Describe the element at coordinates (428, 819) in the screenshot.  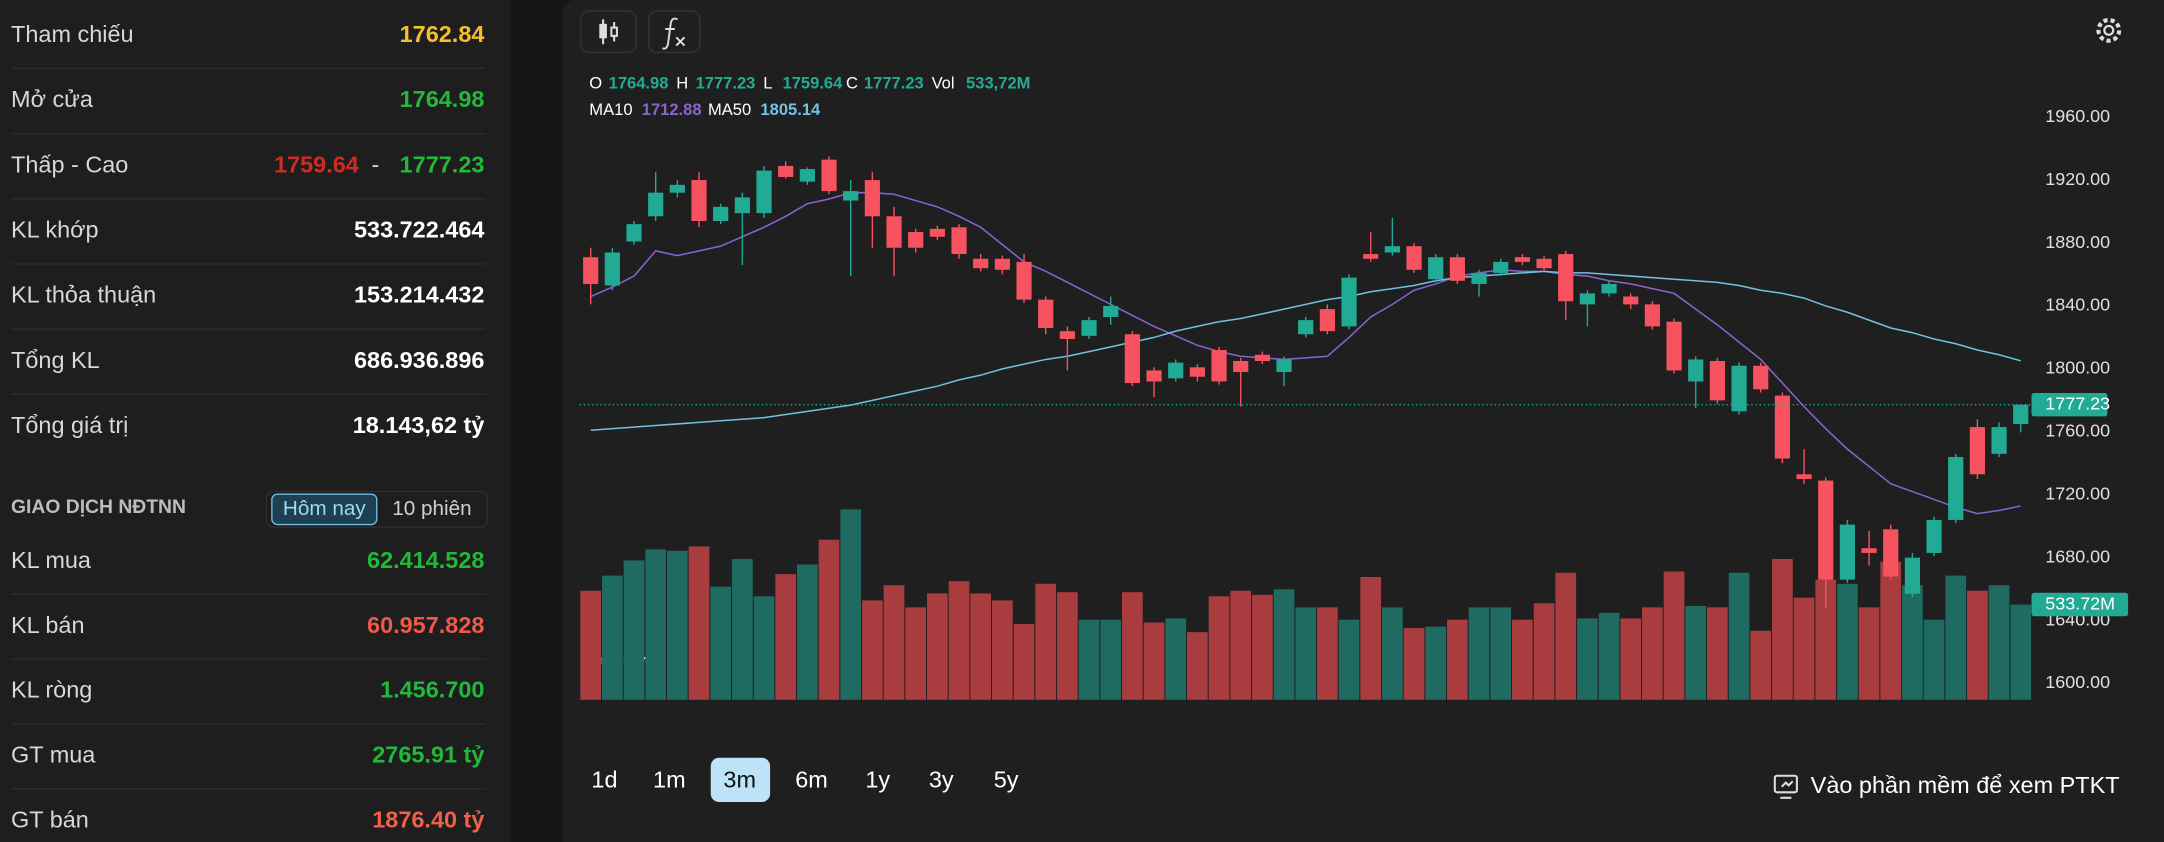
I see `row-value: 1876.40 tỷ` at that location.